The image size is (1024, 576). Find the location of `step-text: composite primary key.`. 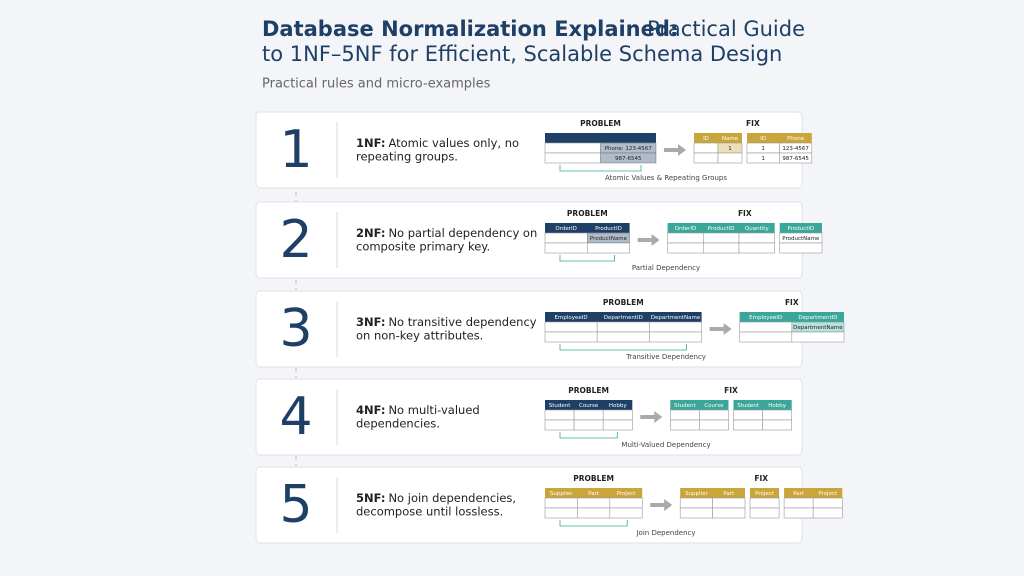

step-text: composite primary key. is located at coordinates (423, 247).